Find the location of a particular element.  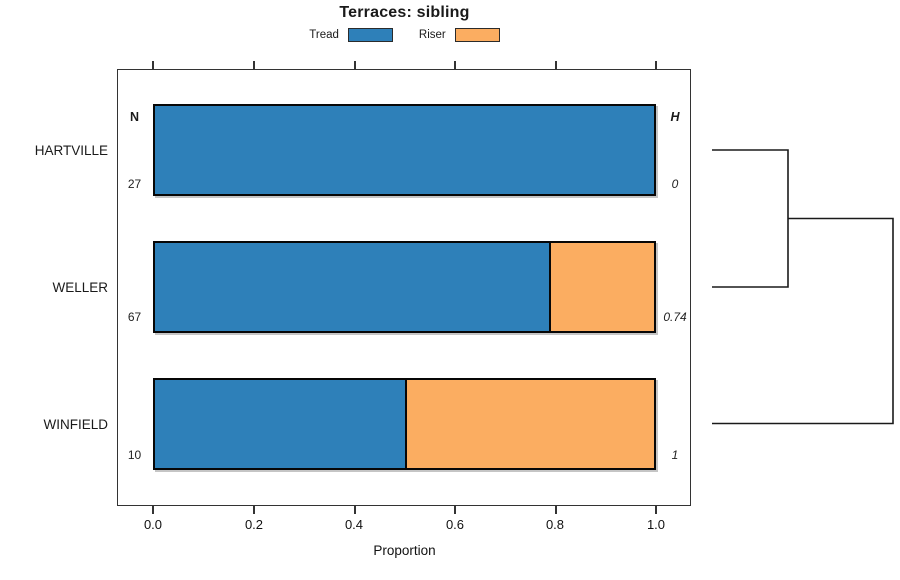

h-value-weller: 0.74 is located at coordinates (675, 317).